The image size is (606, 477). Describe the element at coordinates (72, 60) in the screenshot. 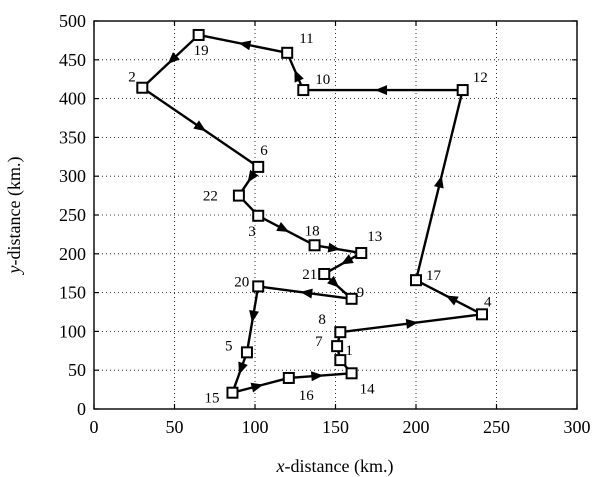

I see `y-tick-label: 450` at that location.